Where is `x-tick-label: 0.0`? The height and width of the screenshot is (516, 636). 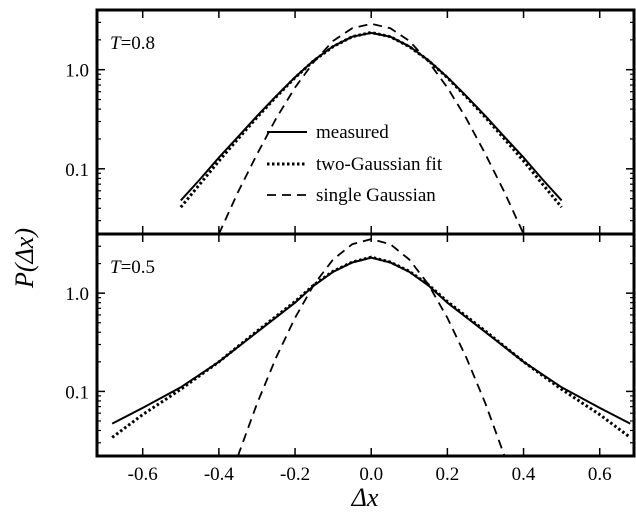 x-tick-label: 0.0 is located at coordinates (371, 474).